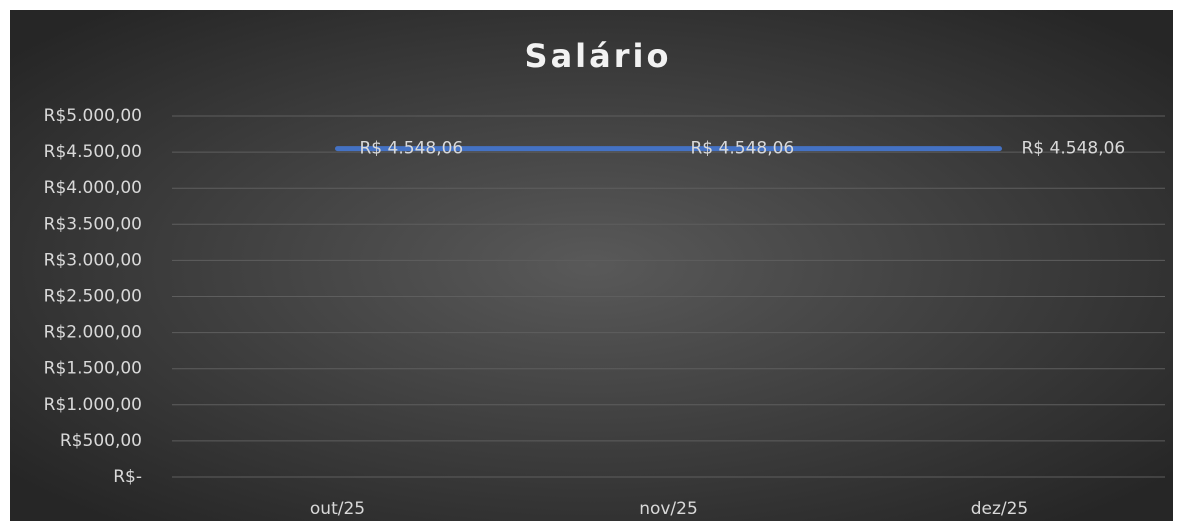 The width and height of the screenshot is (1181, 531). What do you see at coordinates (598, 56) in the screenshot?
I see `chart-title: Salário` at bounding box center [598, 56].